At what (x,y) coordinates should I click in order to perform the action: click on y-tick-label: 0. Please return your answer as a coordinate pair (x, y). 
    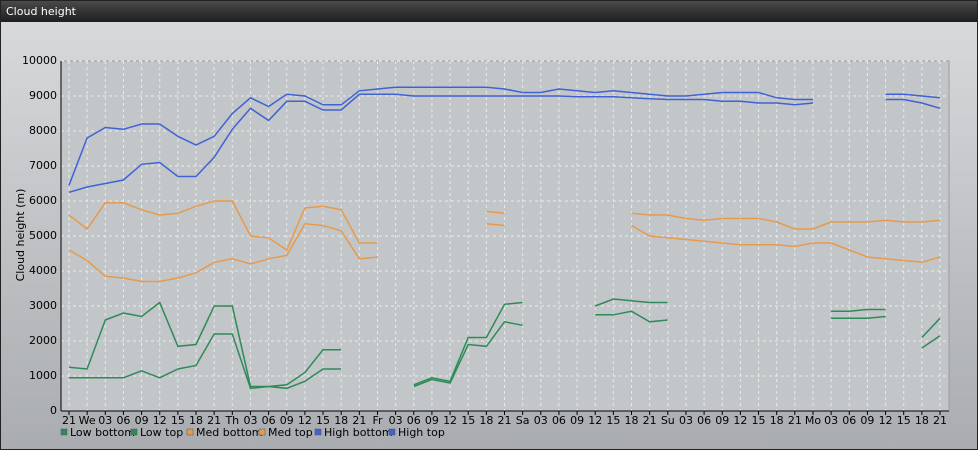
    Looking at the image, I should click on (53, 410).